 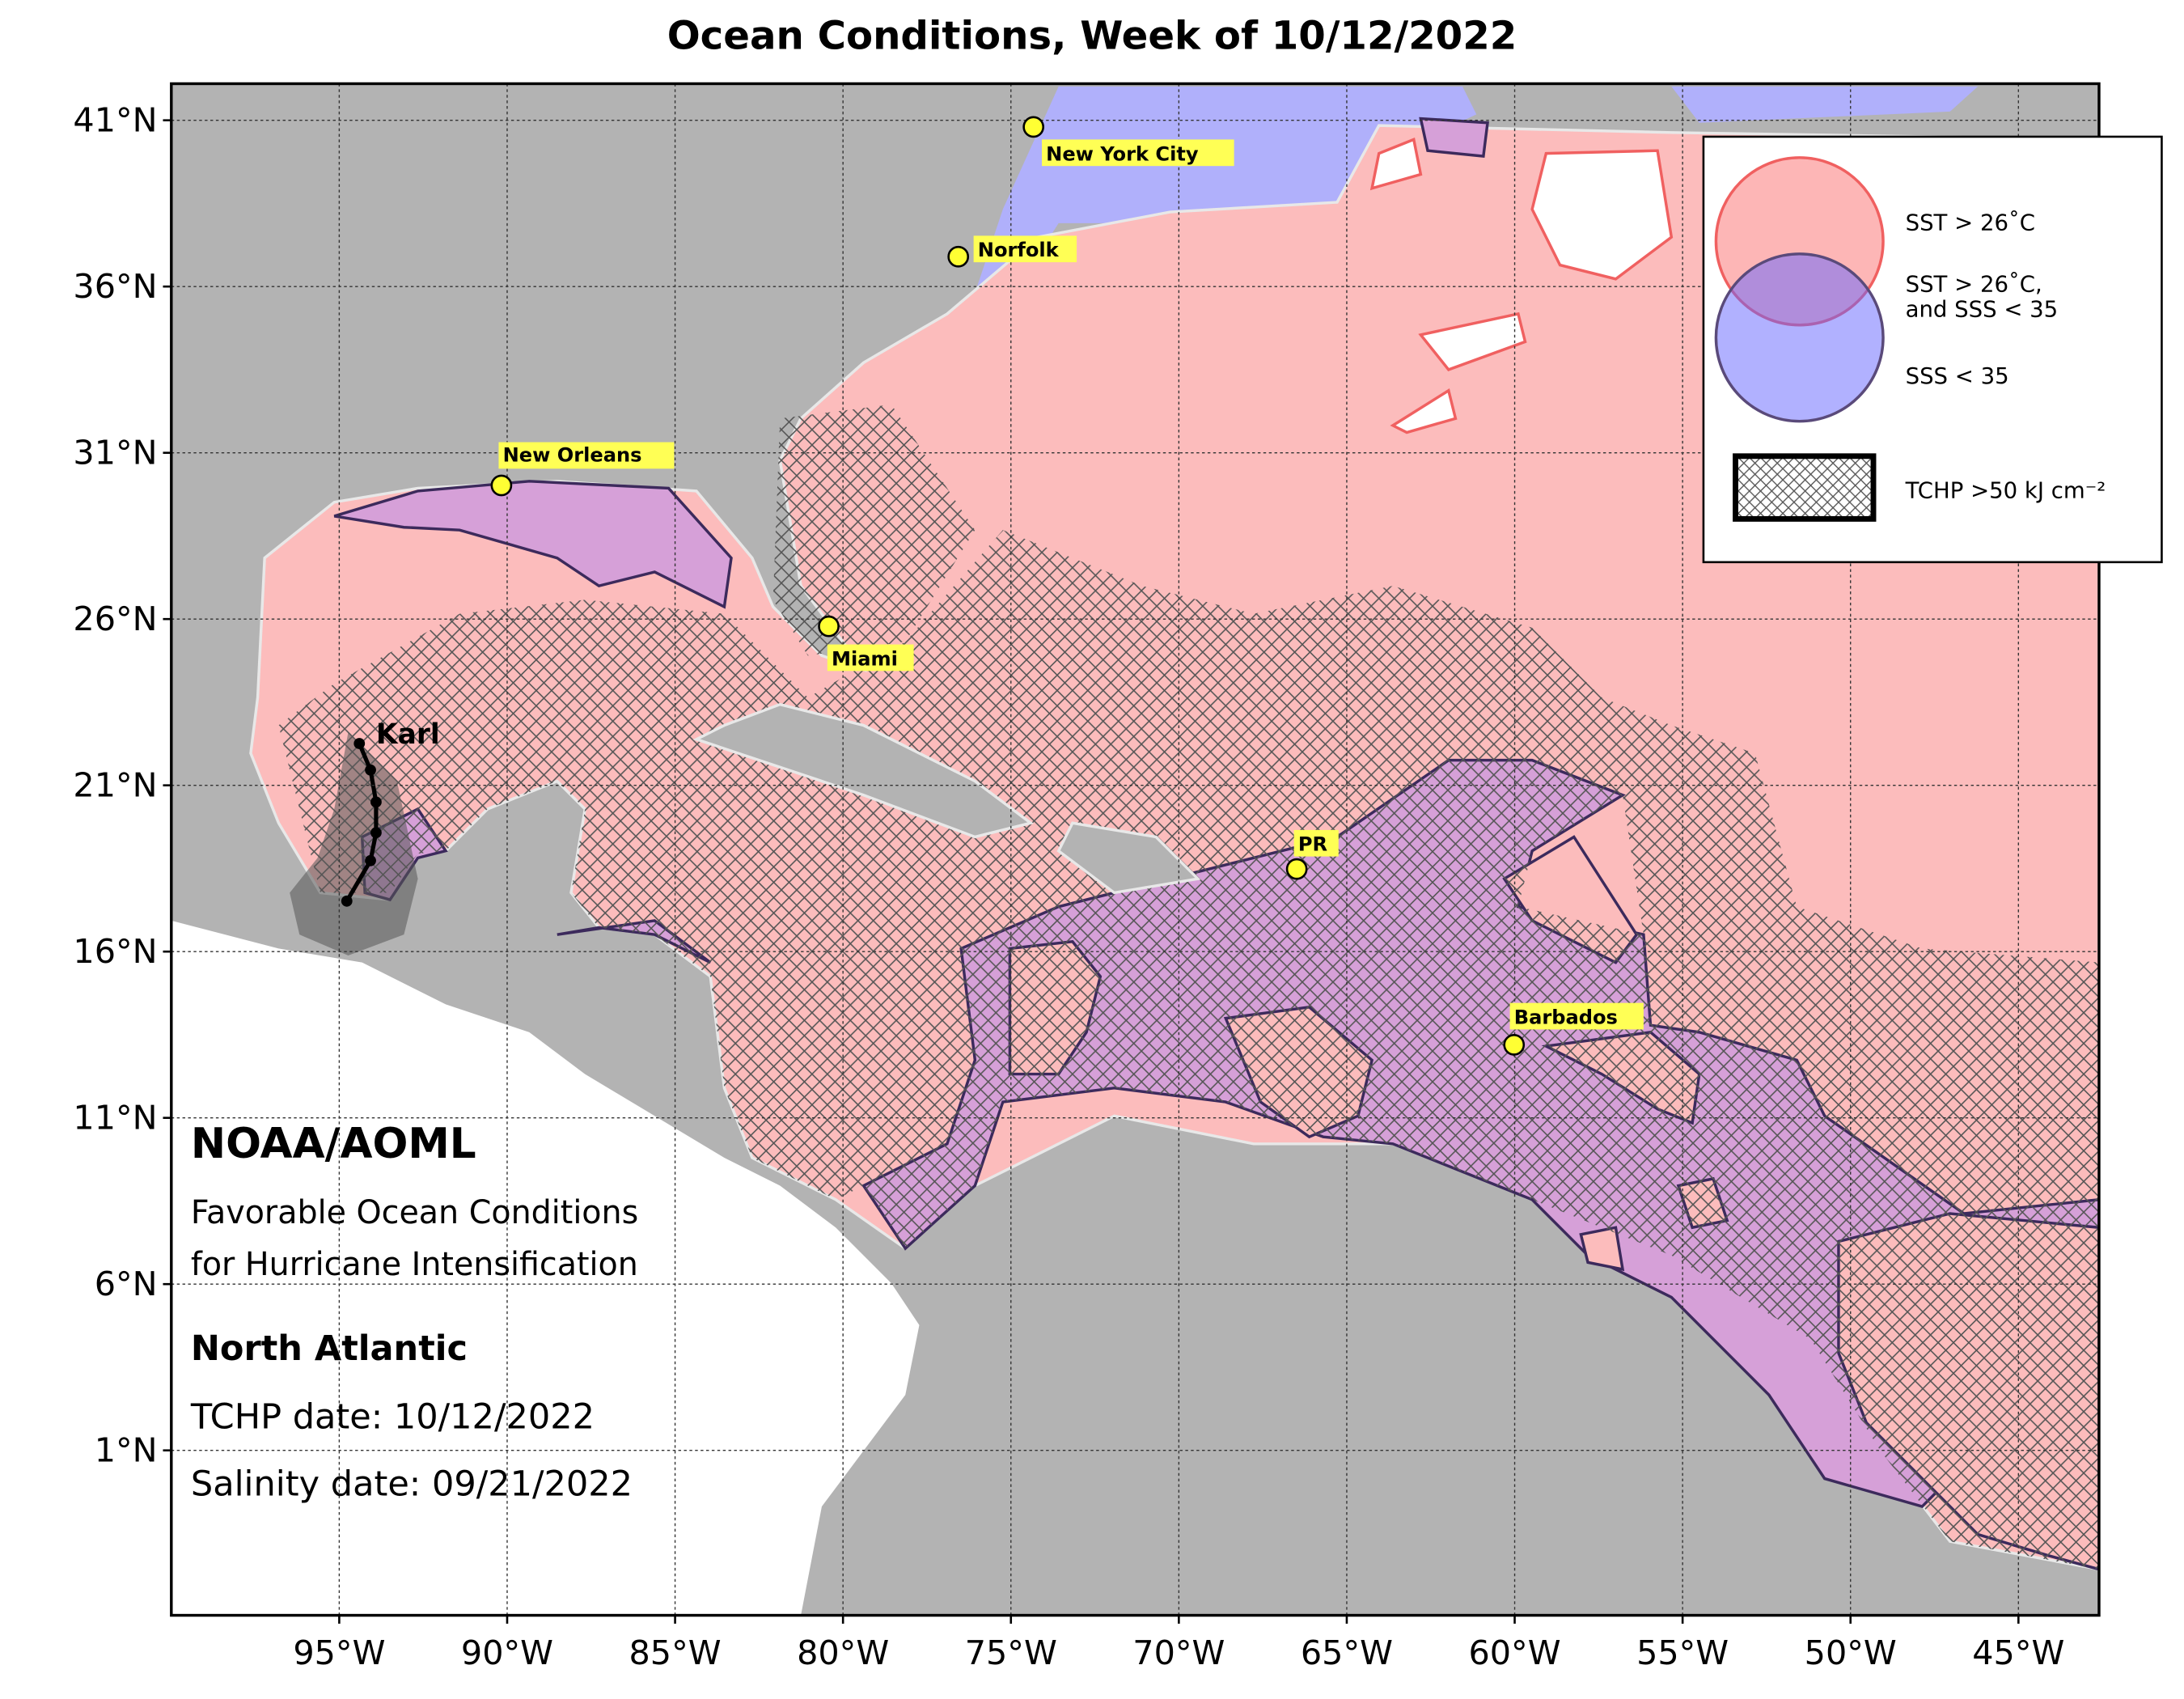 I want to click on legend-label: and SSS < 35, so click(x=1983, y=309).